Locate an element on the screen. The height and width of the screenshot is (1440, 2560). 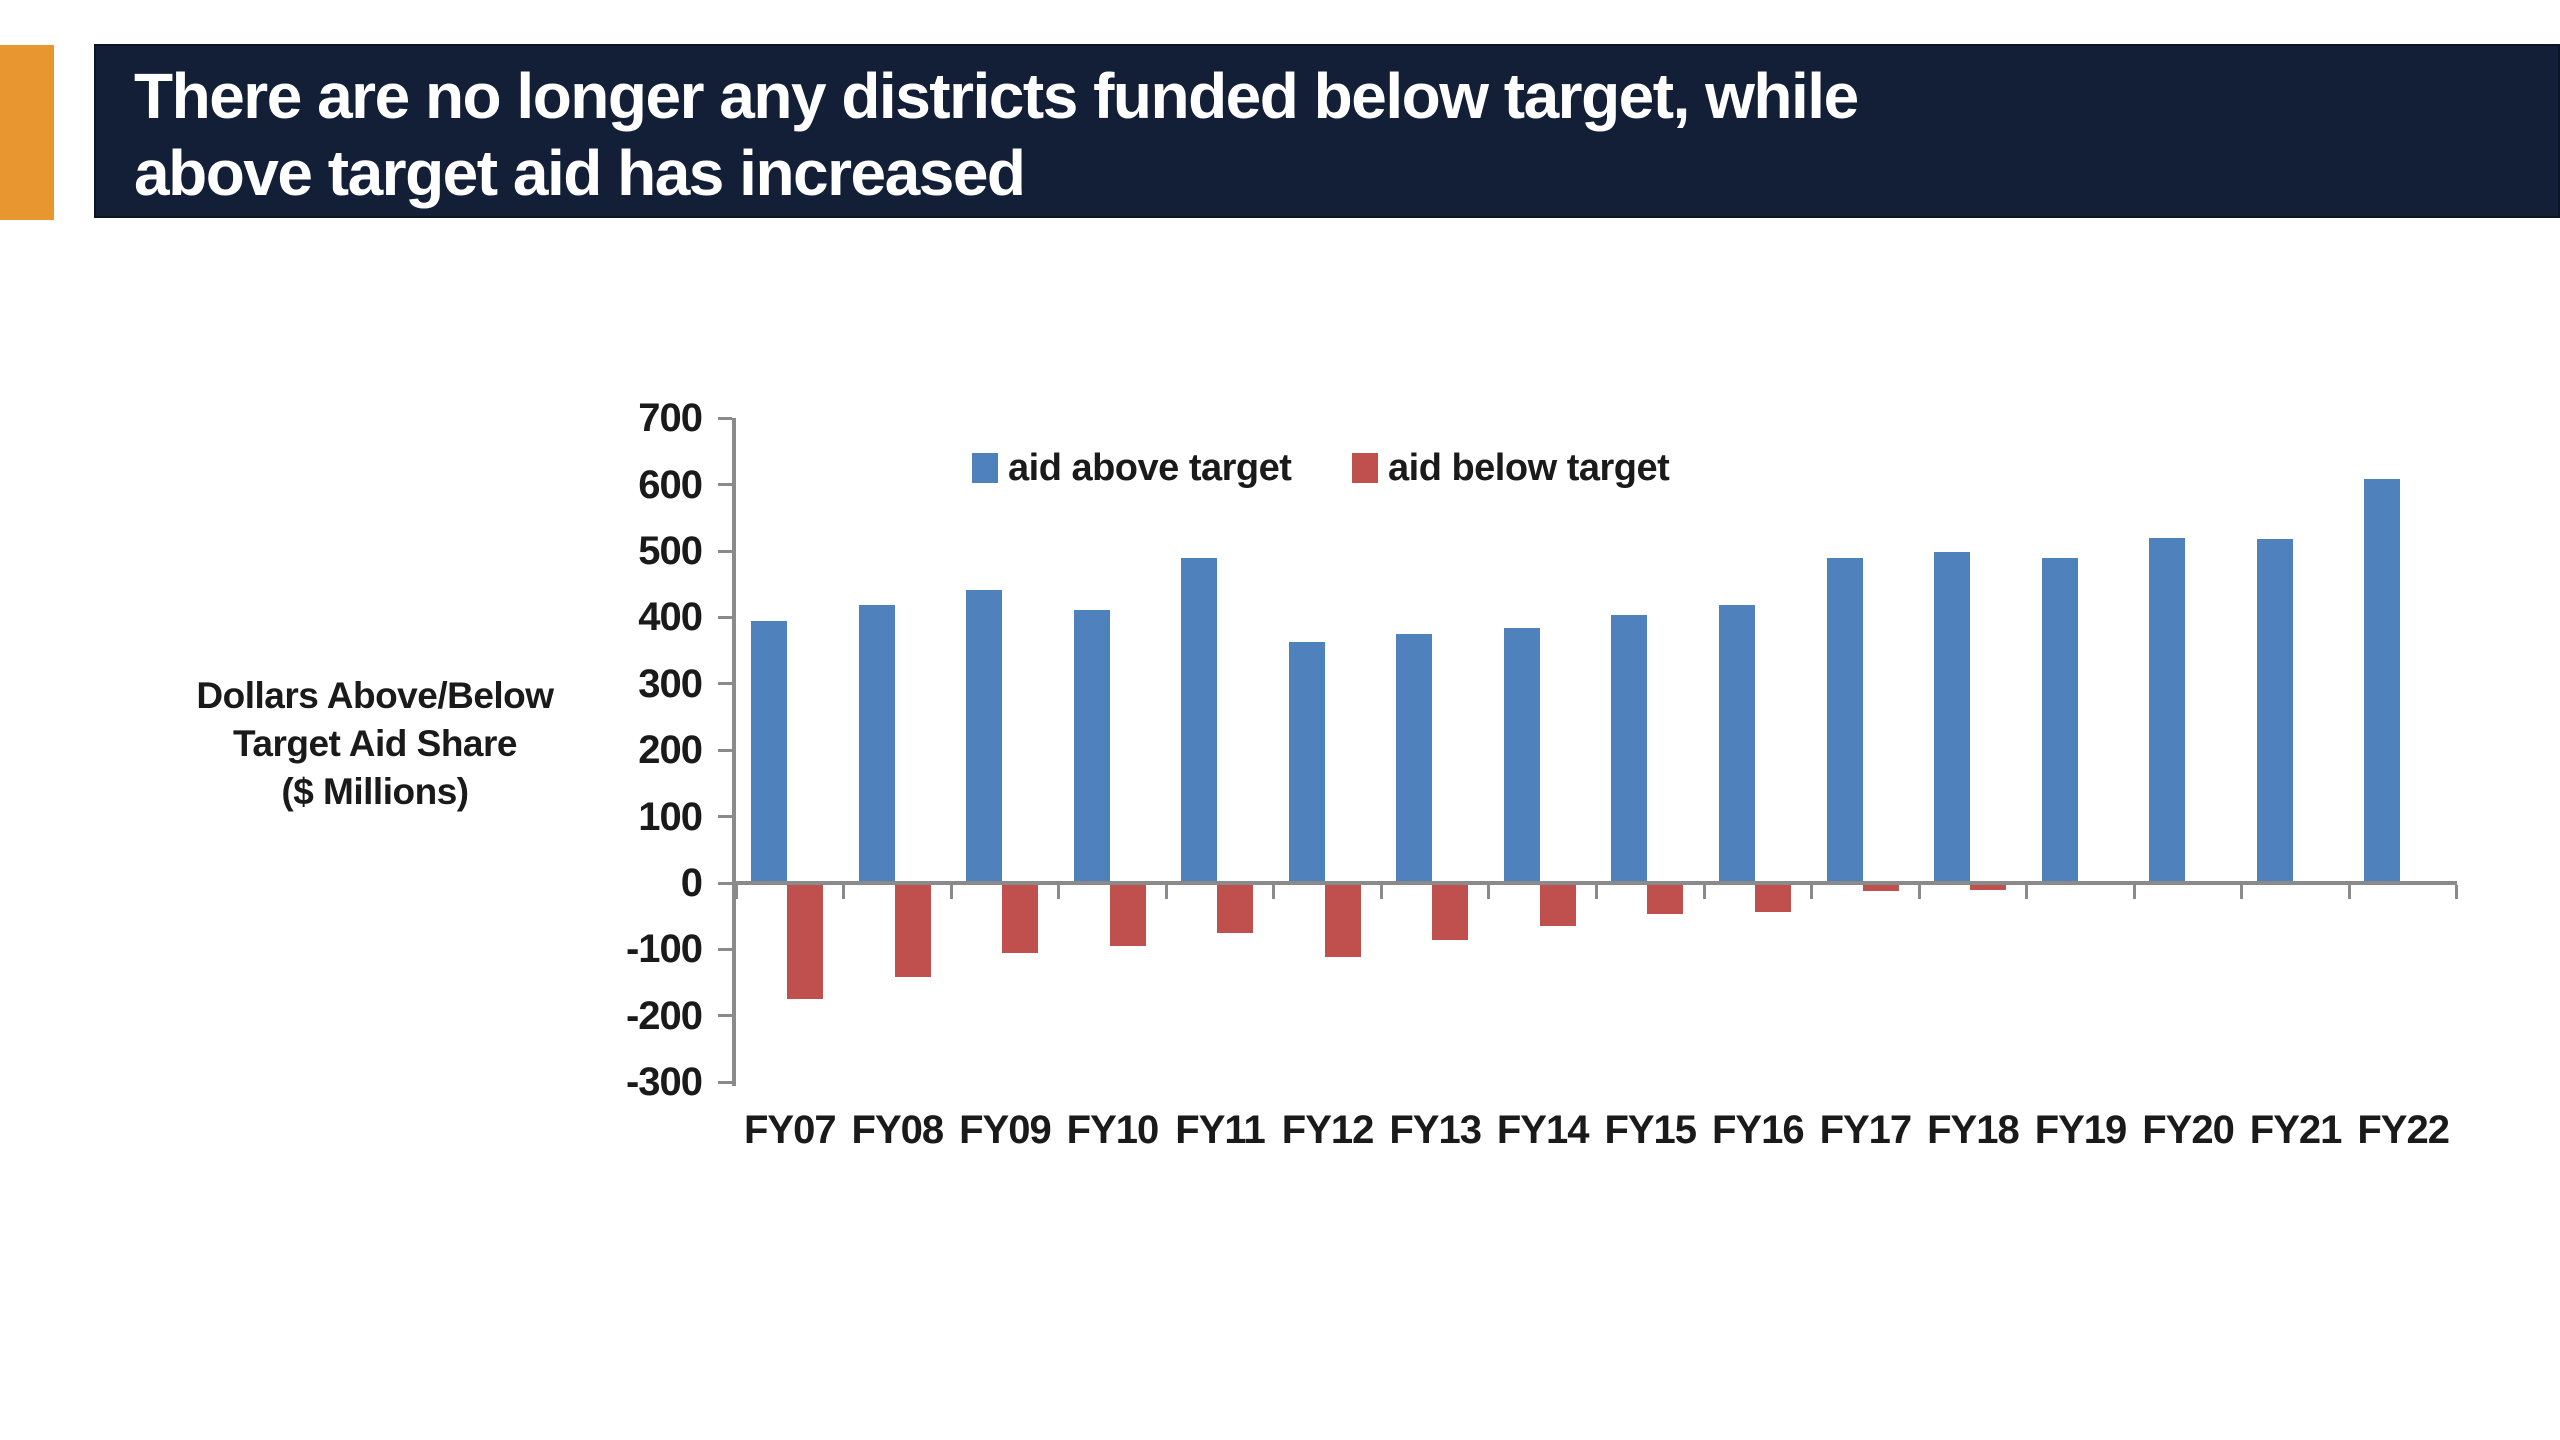
bar-aid-below-target-FY11 is located at coordinates (1235, 909).